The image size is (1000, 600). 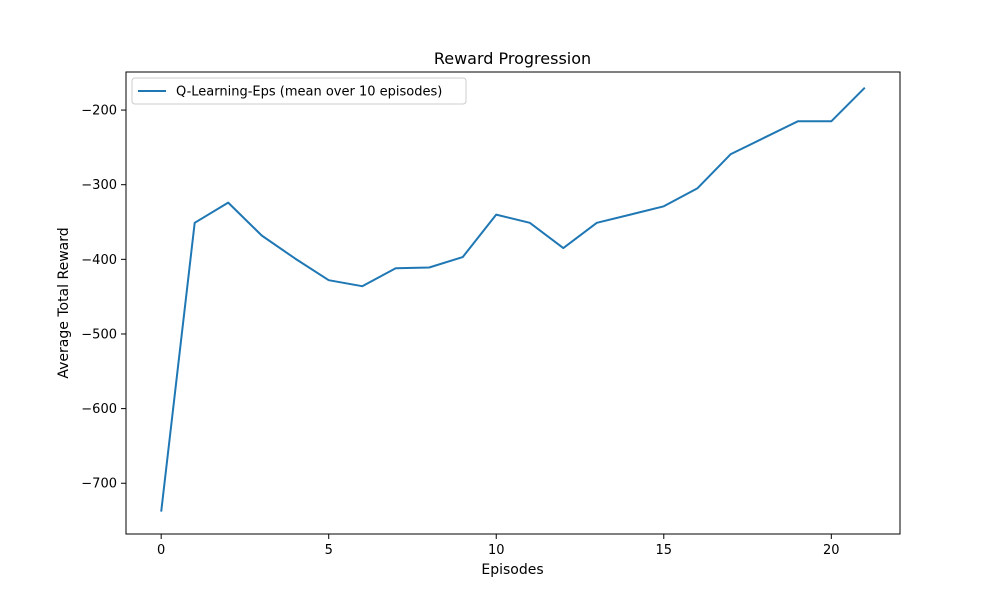 What do you see at coordinates (99, 111) in the screenshot?
I see `y-tick-label: −200` at bounding box center [99, 111].